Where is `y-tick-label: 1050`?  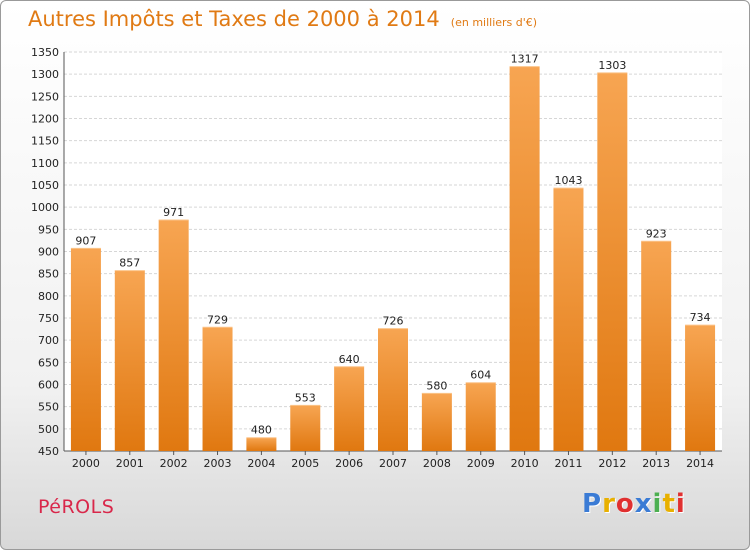 y-tick-label: 1050 is located at coordinates (45, 185).